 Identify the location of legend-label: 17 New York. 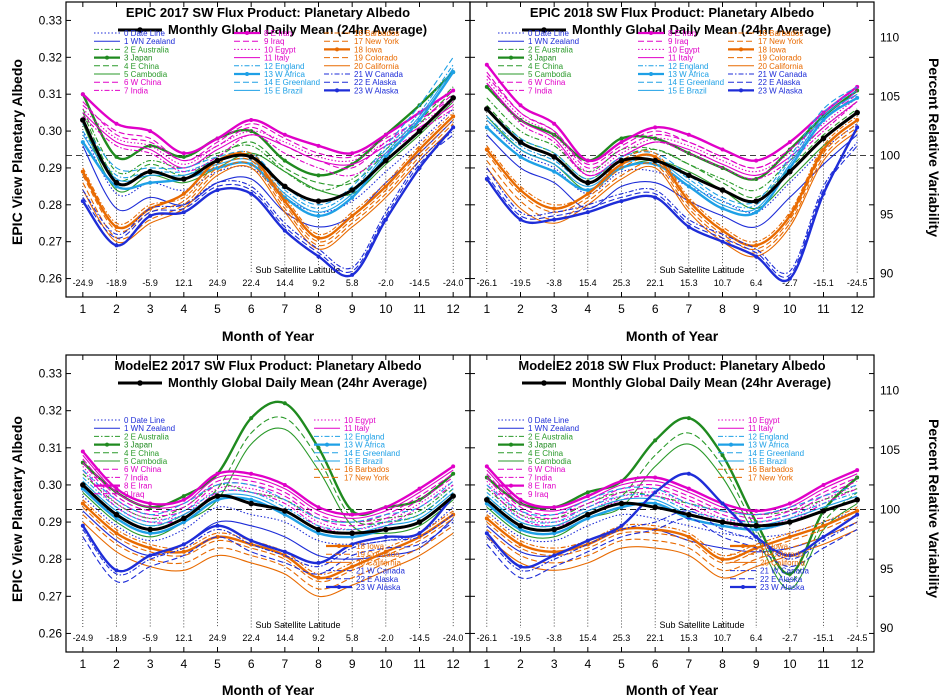
(367, 477).